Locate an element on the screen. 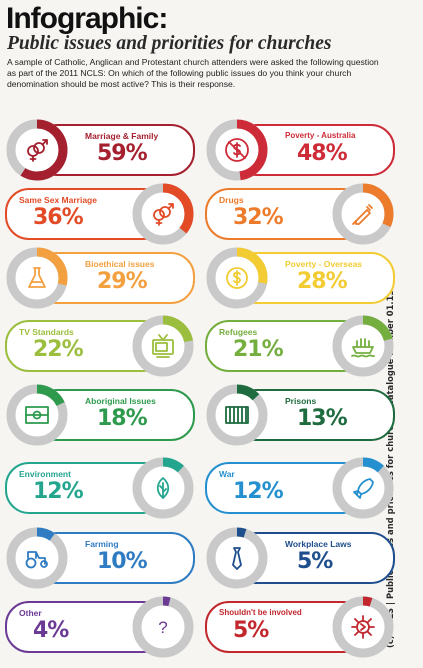  page-title: Infographic: is located at coordinates (87, 18).